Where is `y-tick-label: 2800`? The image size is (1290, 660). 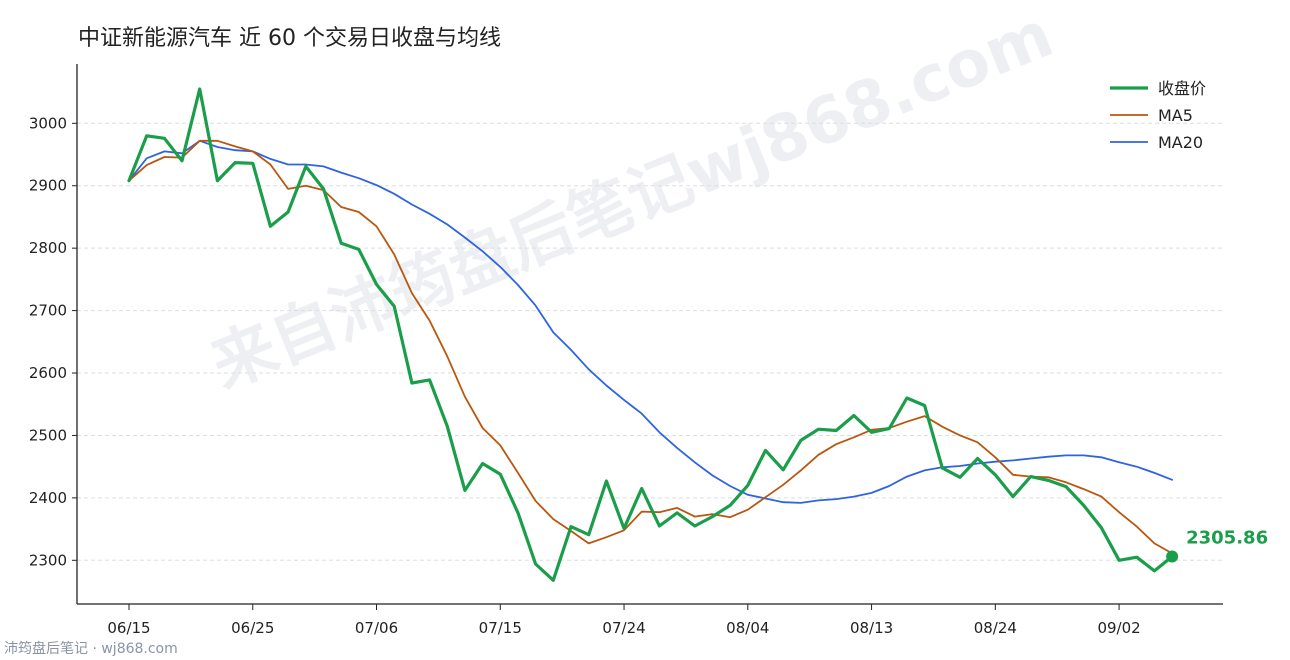 y-tick-label: 2800 is located at coordinates (48, 248).